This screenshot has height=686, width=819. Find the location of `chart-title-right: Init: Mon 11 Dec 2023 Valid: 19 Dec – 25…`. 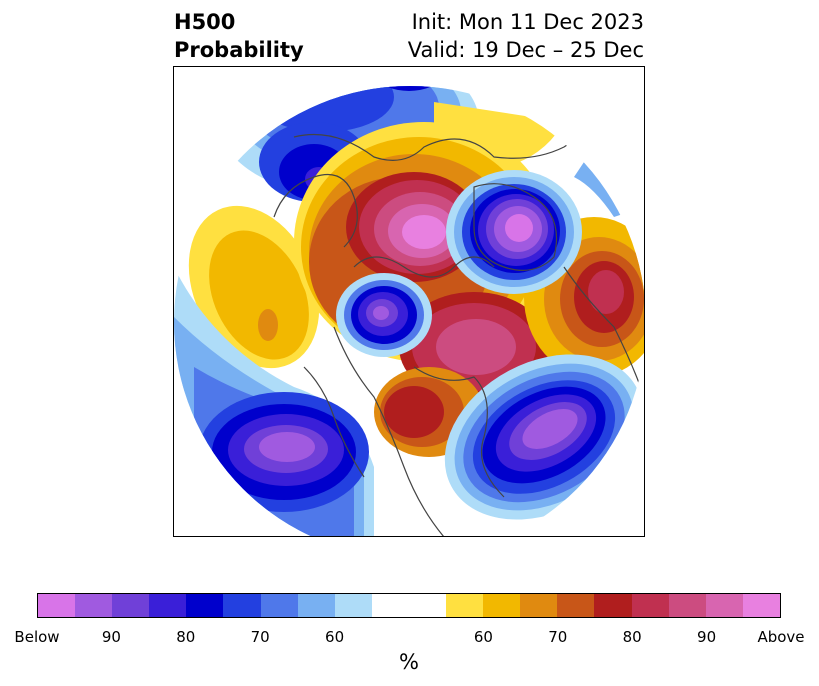

chart-title-right: Init: Mon 11 Dec 2023 Valid: 19 Dec – 25… is located at coordinates (526, 36).